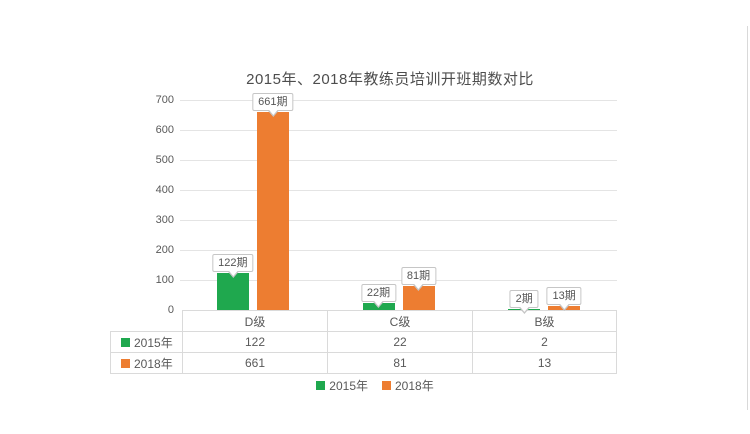 The image size is (750, 434). I want to click on y-tick-600: 600, so click(164, 130).